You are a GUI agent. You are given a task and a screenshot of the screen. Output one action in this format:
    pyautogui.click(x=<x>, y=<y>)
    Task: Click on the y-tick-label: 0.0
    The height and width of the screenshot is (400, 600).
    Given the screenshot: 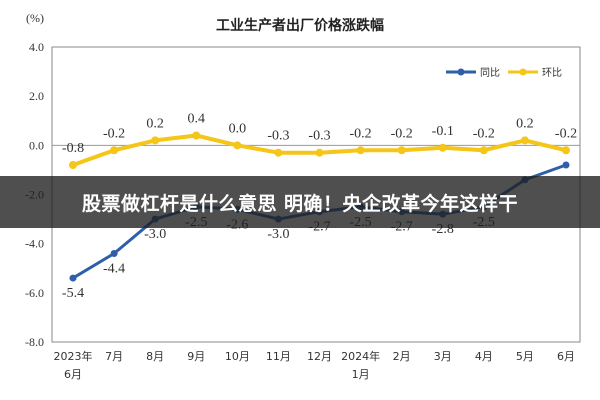 What is the action you would take?
    pyautogui.click(x=36, y=145)
    